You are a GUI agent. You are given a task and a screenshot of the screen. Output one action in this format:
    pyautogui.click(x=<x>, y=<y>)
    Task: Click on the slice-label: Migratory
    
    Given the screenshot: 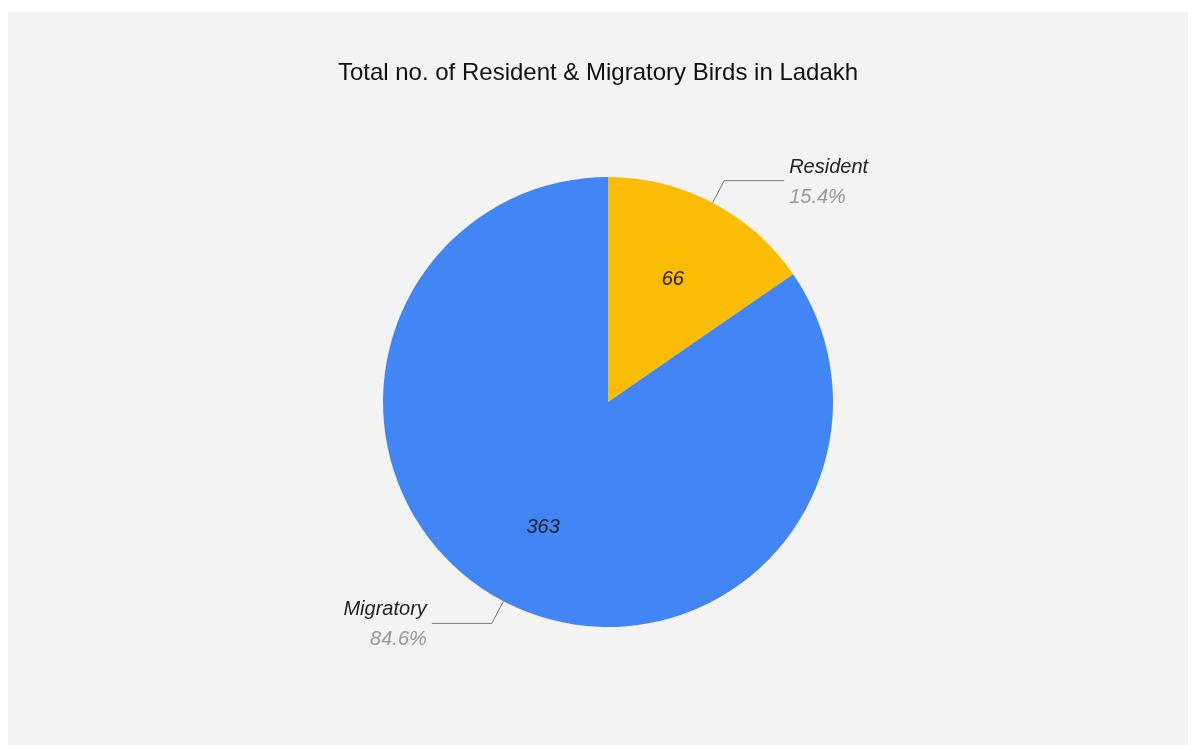 What is the action you would take?
    pyautogui.click(x=385, y=608)
    